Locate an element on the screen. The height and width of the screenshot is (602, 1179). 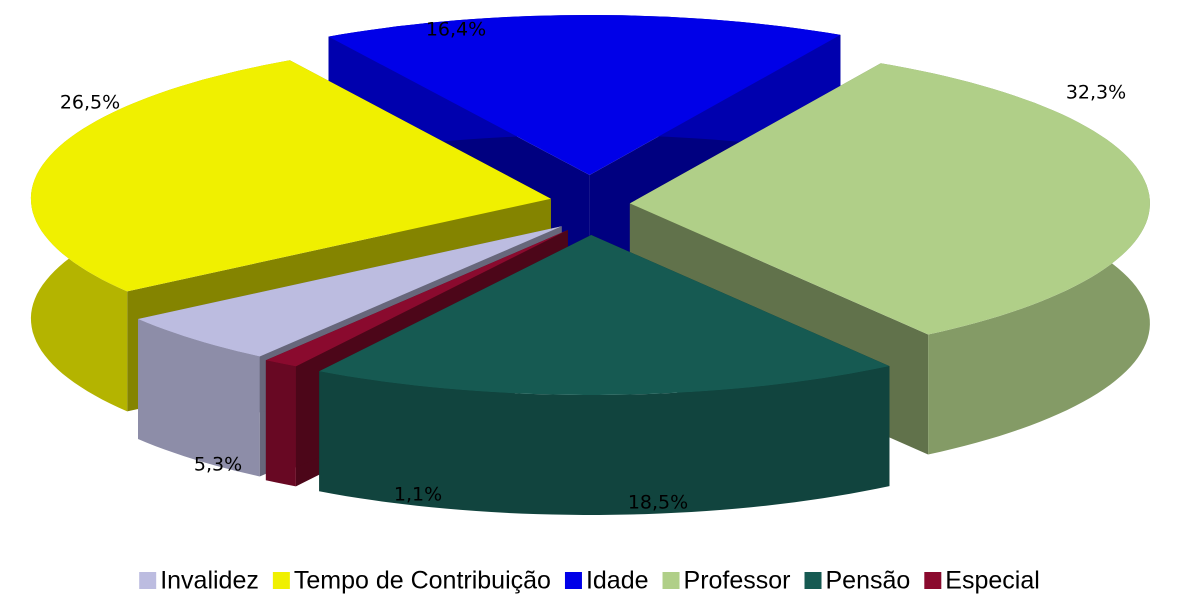
legend-label: Idade is located at coordinates (617, 581).